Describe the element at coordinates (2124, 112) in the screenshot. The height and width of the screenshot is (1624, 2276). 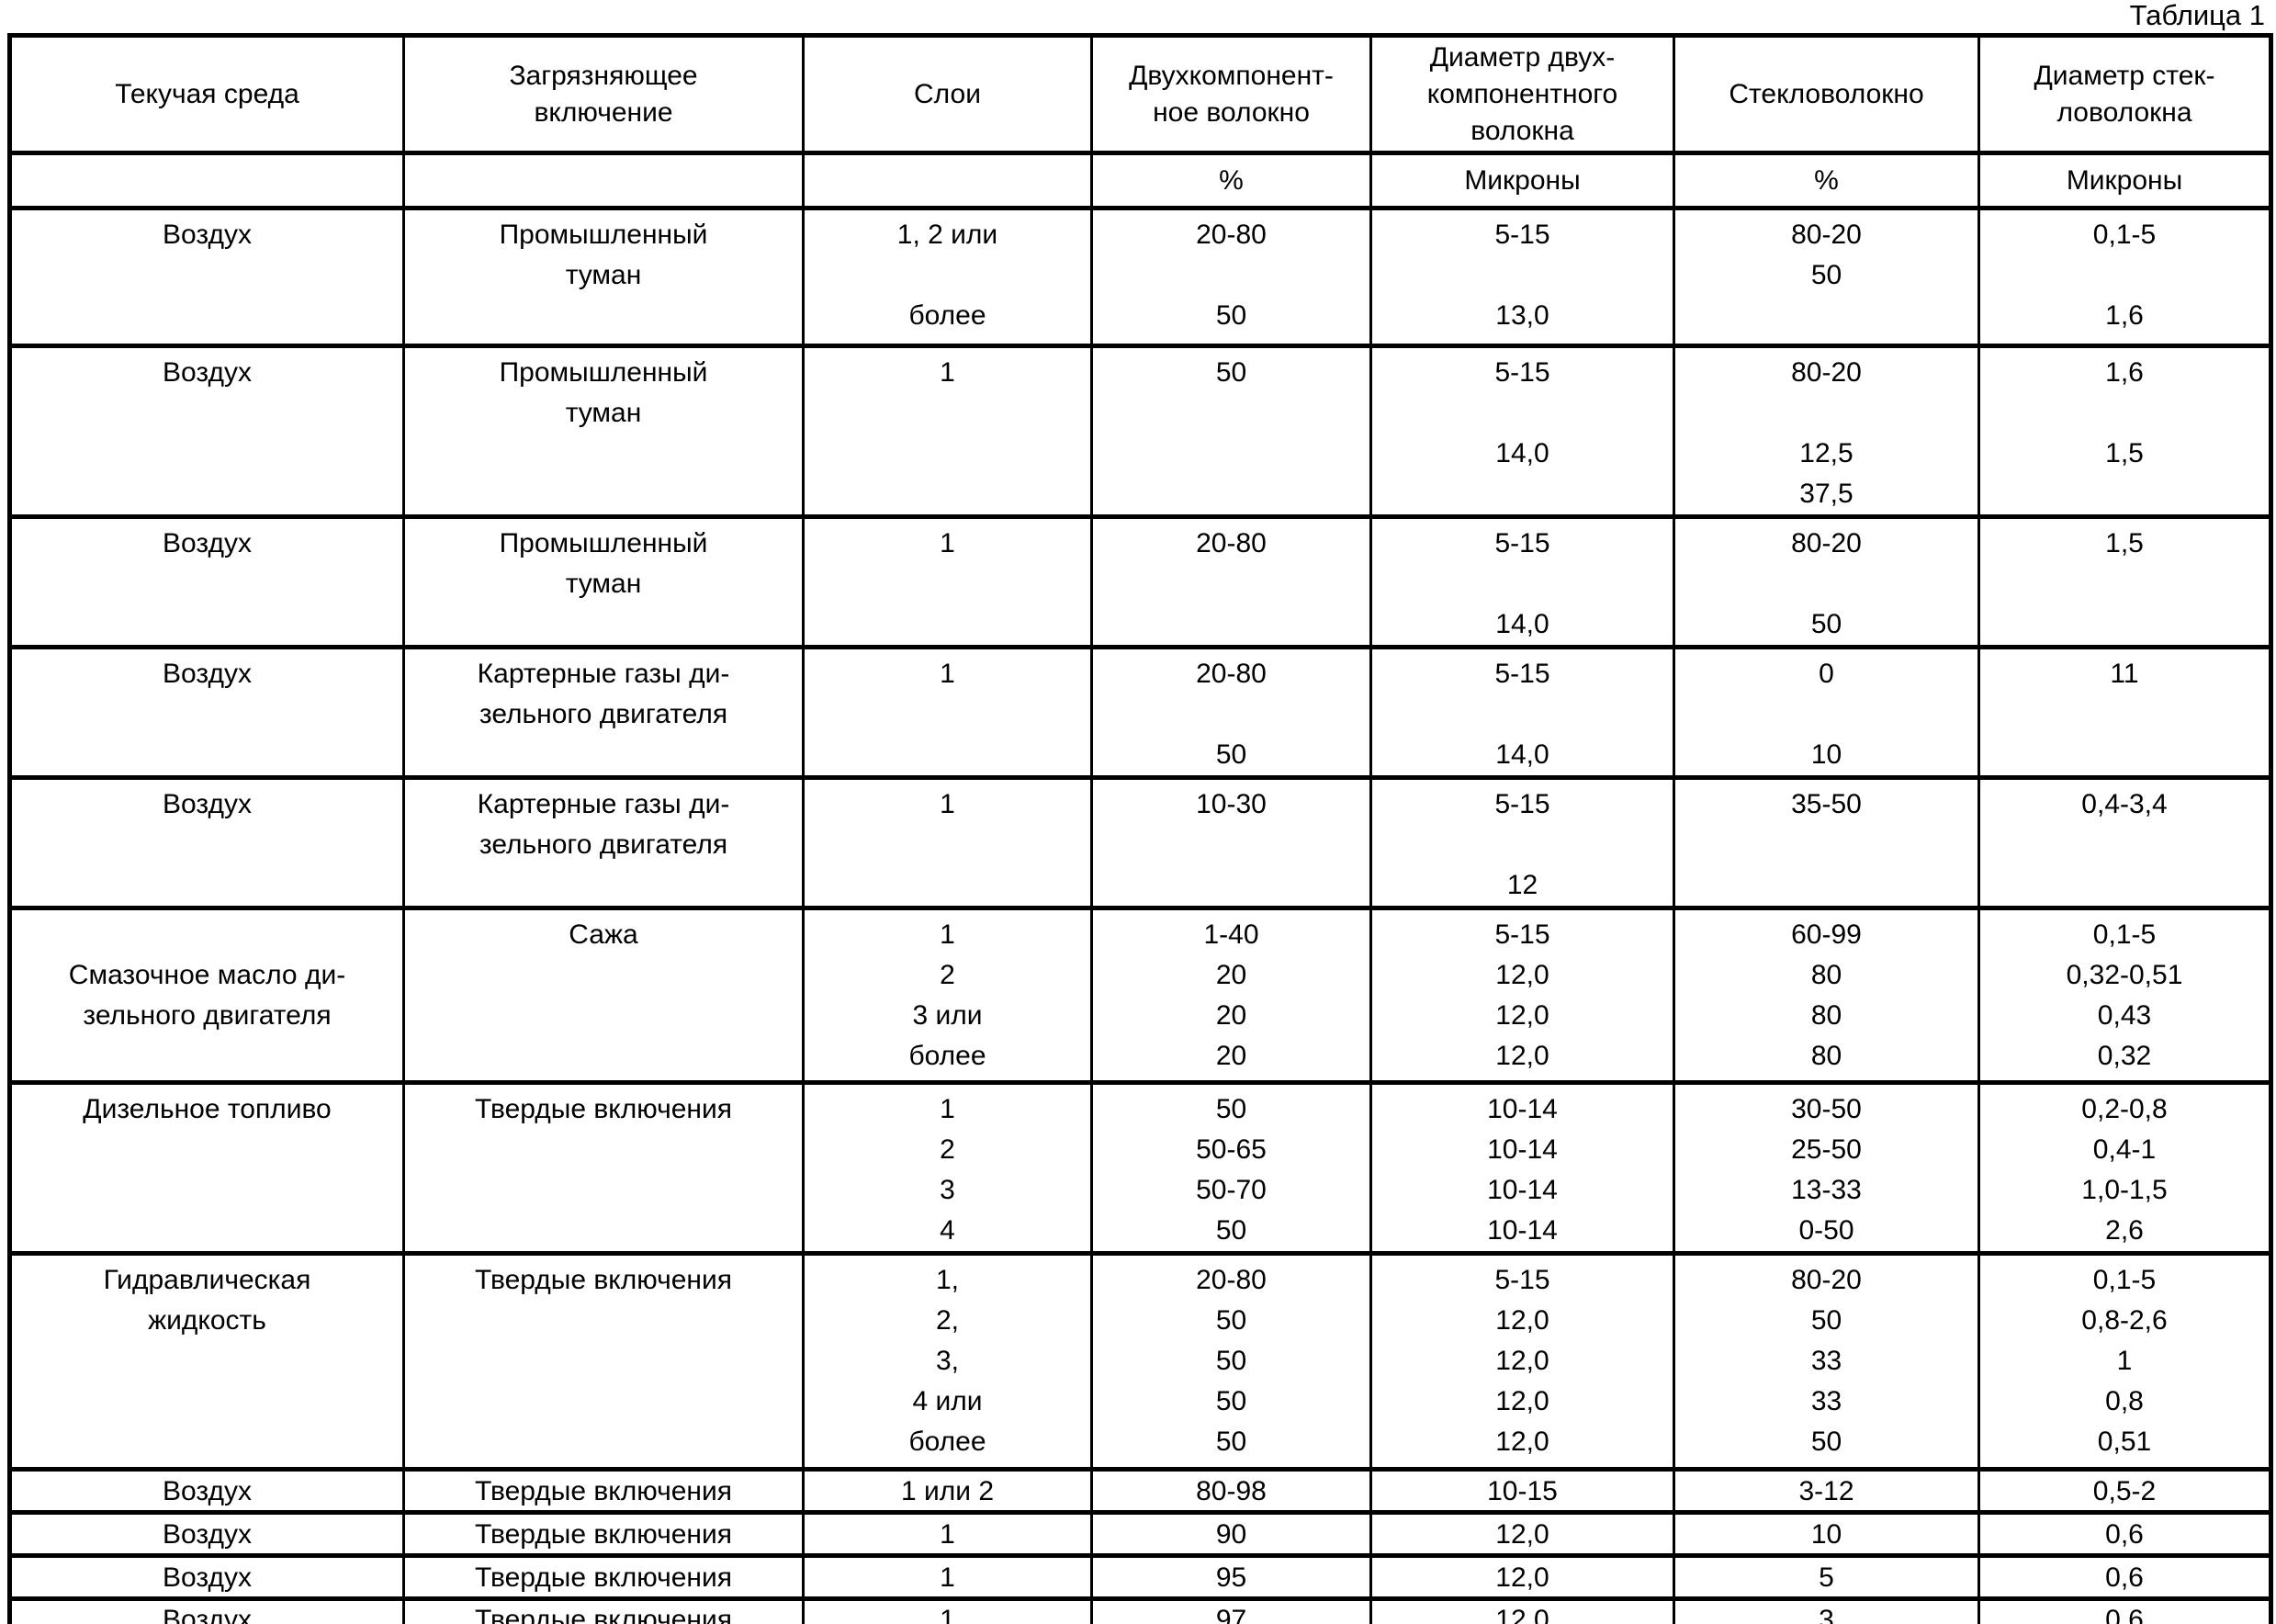
I see `cell-line: ловолокна` at that location.